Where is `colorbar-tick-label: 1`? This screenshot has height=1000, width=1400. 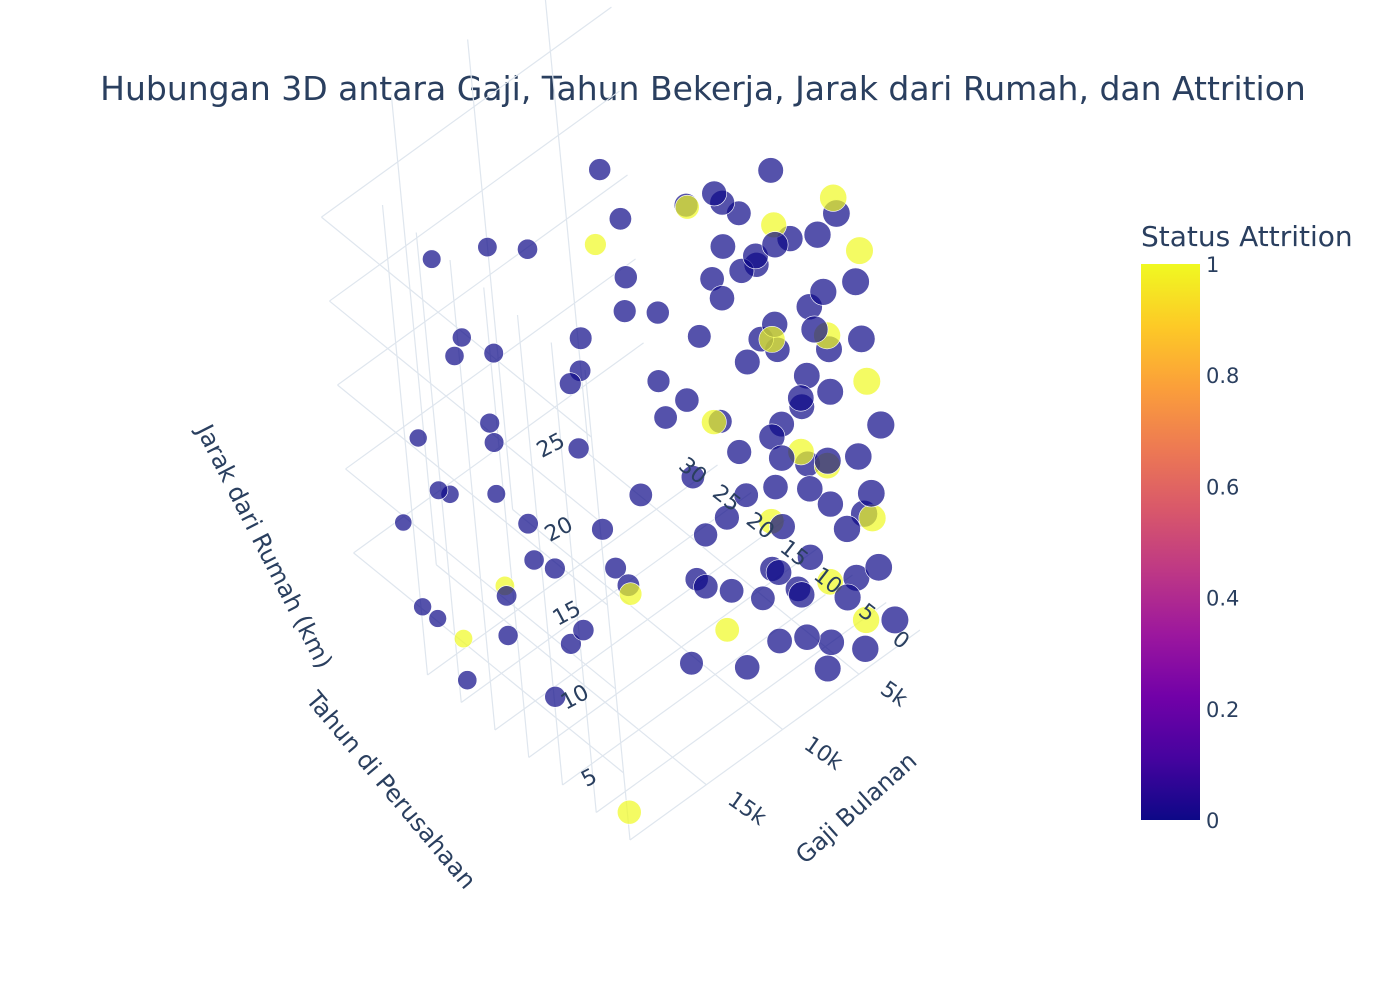
colorbar-tick-label: 1 is located at coordinates (1212, 265).